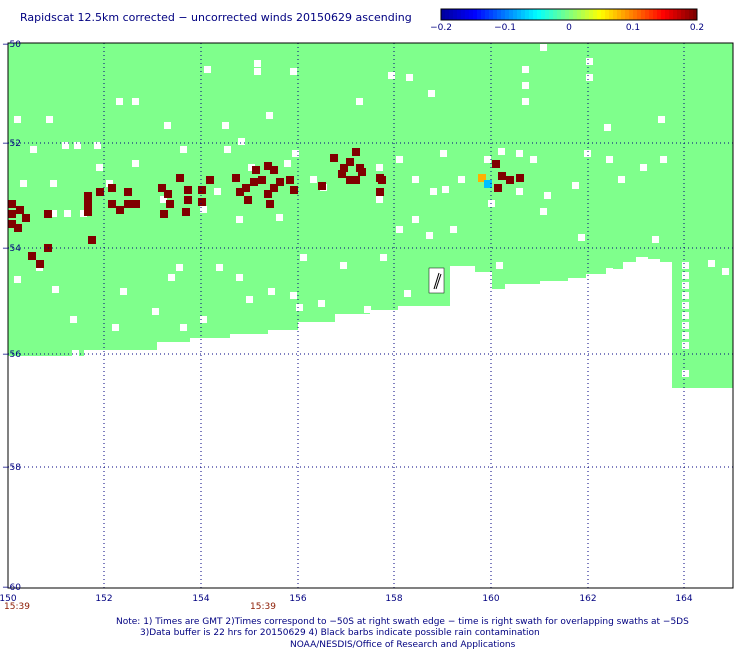 The width and height of the screenshot is (740, 650). I want to click on y-tick-52: −52, so click(11, 144).